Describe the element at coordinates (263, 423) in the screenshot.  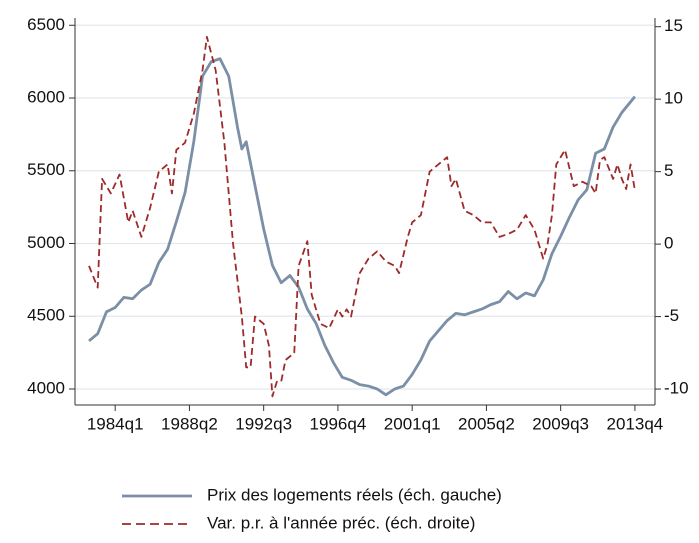
I see `x-tick-label: 1992q3` at that location.